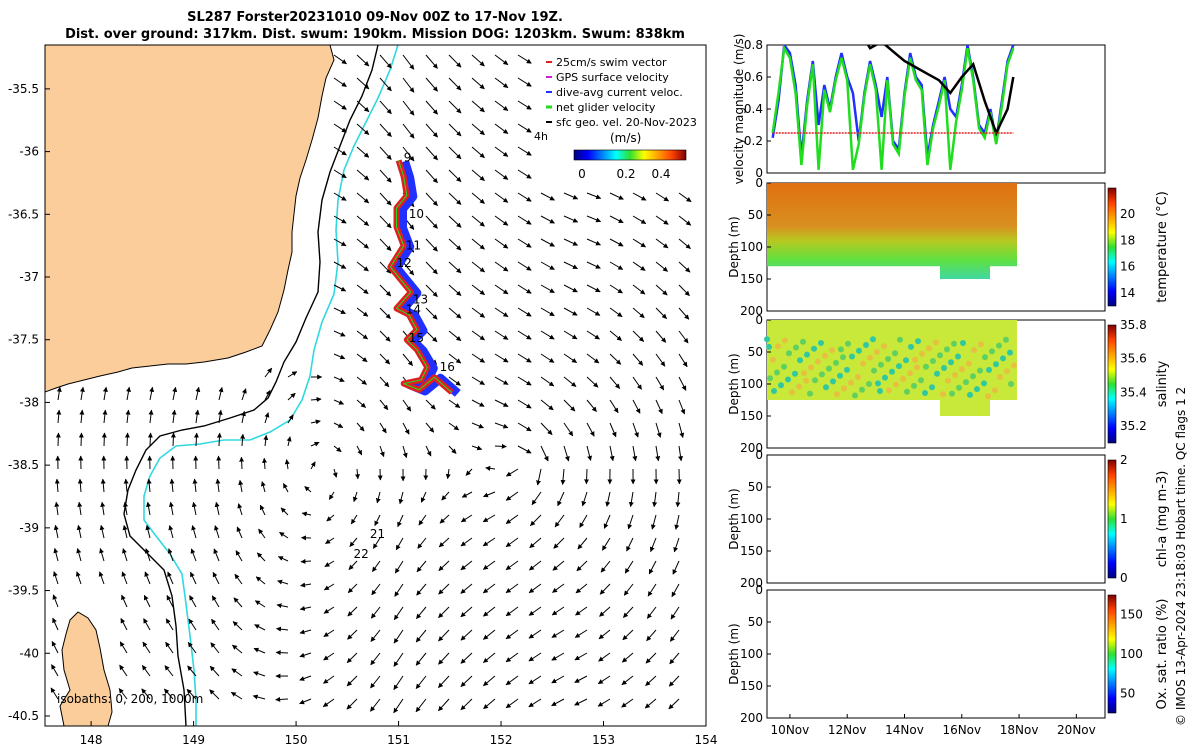 This screenshot has width=1200, height=750. What do you see at coordinates (447, 367) in the screenshot?
I see `day-label: 16` at bounding box center [447, 367].